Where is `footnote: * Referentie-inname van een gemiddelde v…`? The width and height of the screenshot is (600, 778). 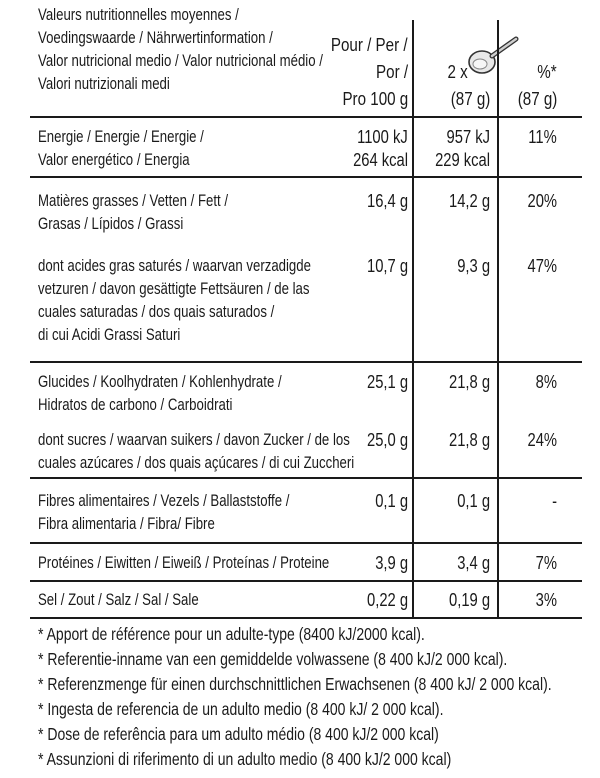
footnote: * Referentie-inname van een gemiddelde v… is located at coordinates (273, 659).